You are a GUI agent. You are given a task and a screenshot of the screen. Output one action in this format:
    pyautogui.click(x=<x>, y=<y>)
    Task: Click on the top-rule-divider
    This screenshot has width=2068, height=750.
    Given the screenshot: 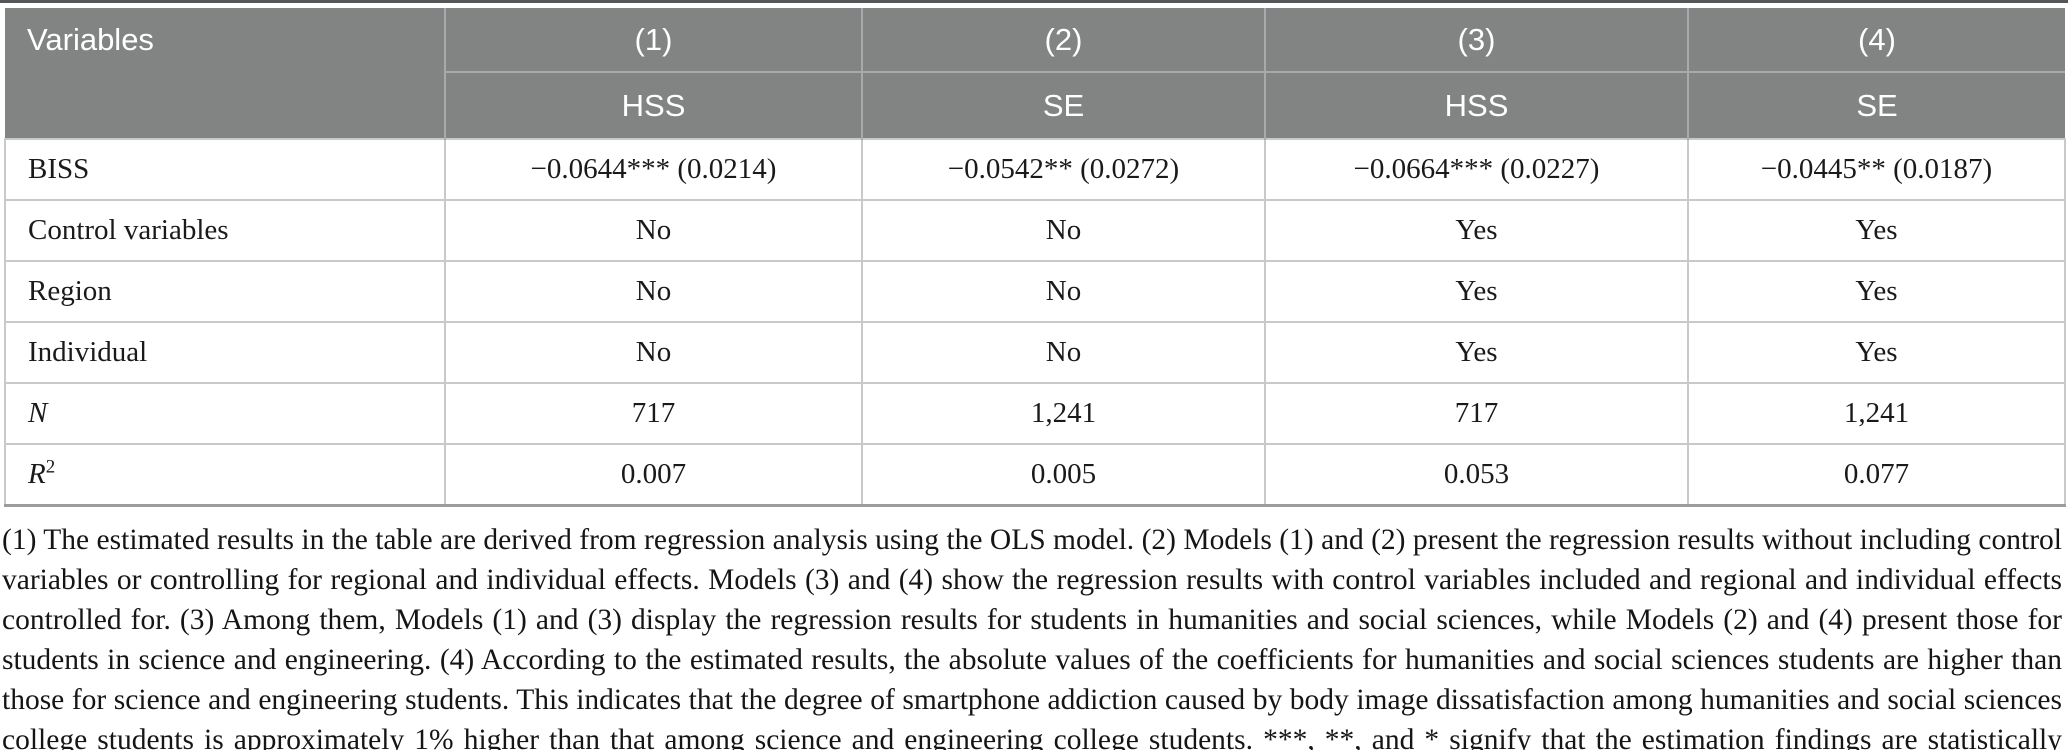 What is the action you would take?
    pyautogui.click(x=1034, y=1)
    